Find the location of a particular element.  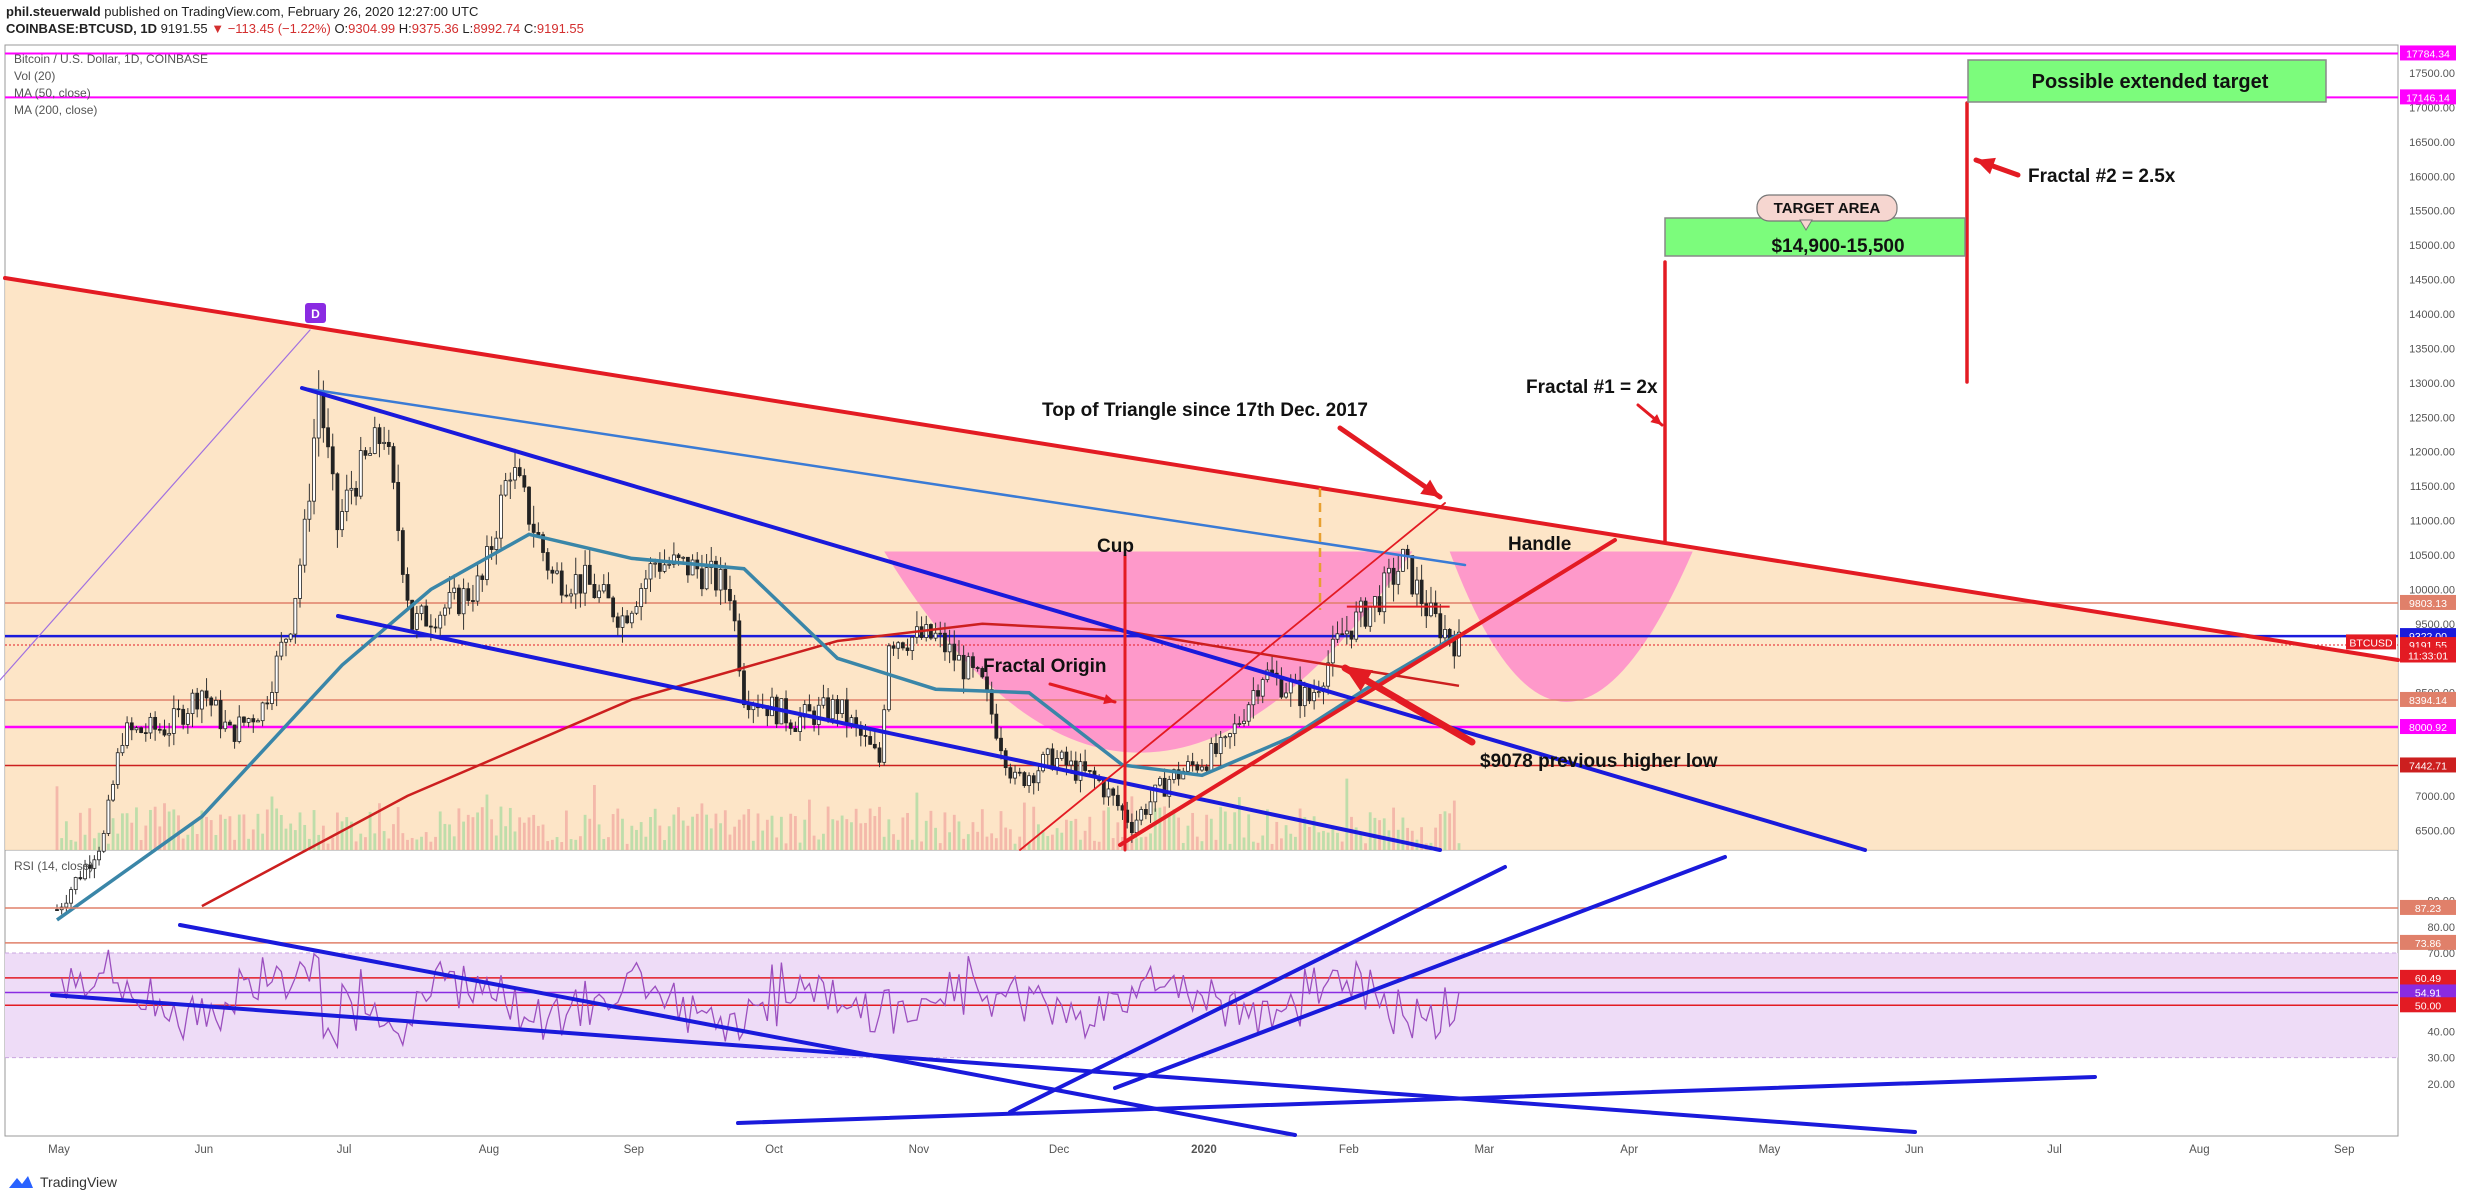

ma200-indicator-label: MA (200, close) is located at coordinates (56, 110).